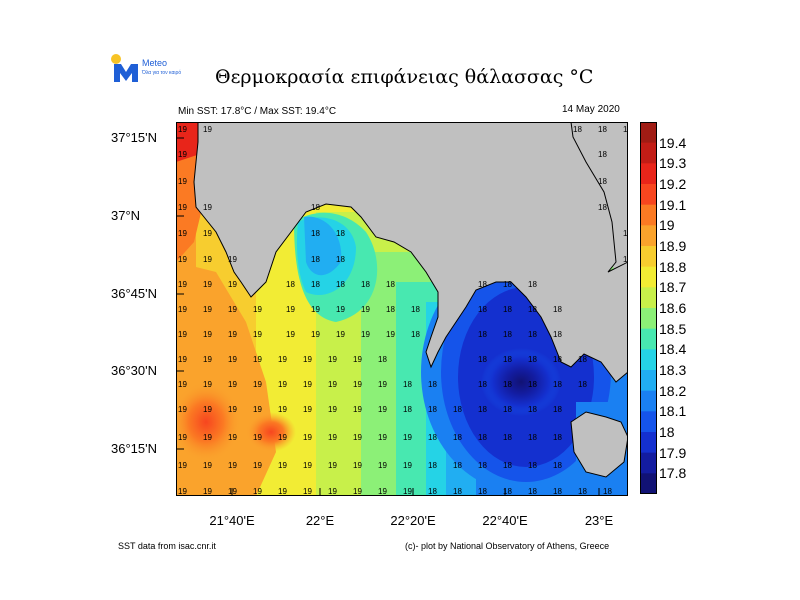  Describe the element at coordinates (673, 266) in the screenshot. I see `colorbar-label: 18.8` at that location.